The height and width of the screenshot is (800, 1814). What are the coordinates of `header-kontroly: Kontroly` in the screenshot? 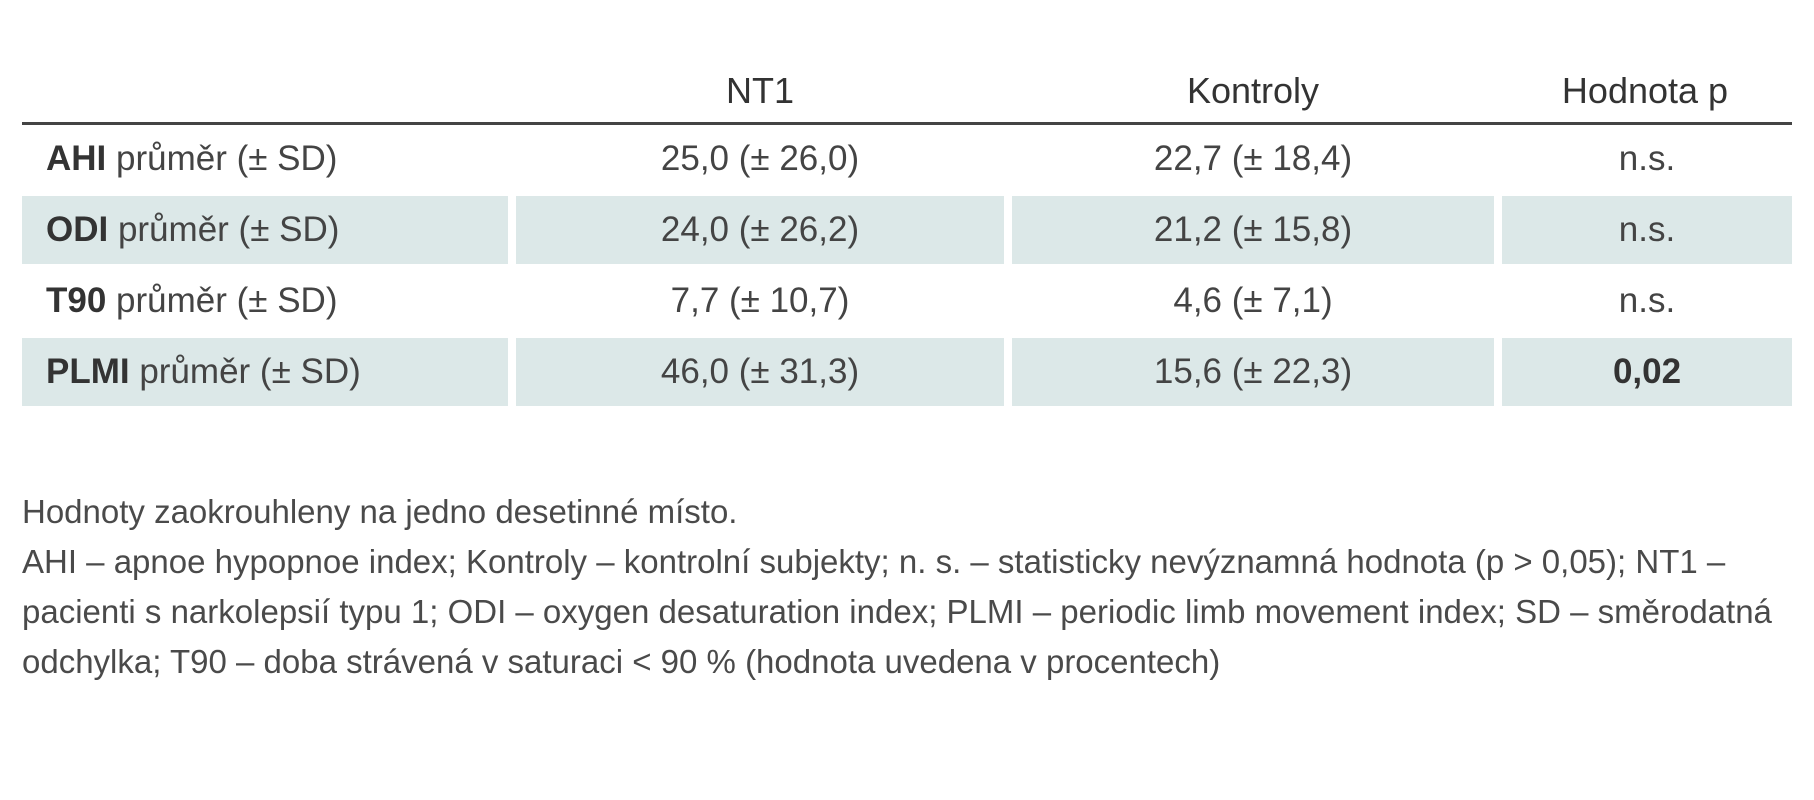 It's located at (1253, 92).